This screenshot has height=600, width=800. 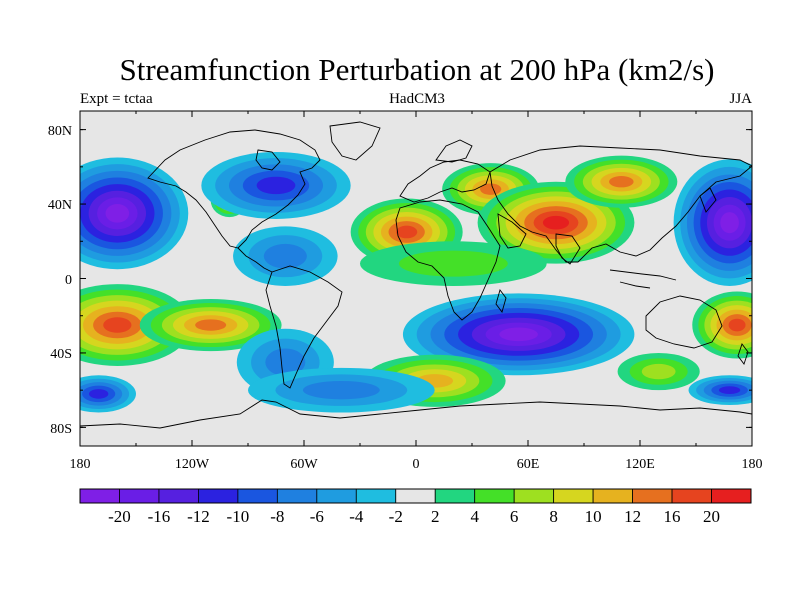 What do you see at coordinates (501, 301) in the screenshot?
I see `coast-madagascar` at bounding box center [501, 301].